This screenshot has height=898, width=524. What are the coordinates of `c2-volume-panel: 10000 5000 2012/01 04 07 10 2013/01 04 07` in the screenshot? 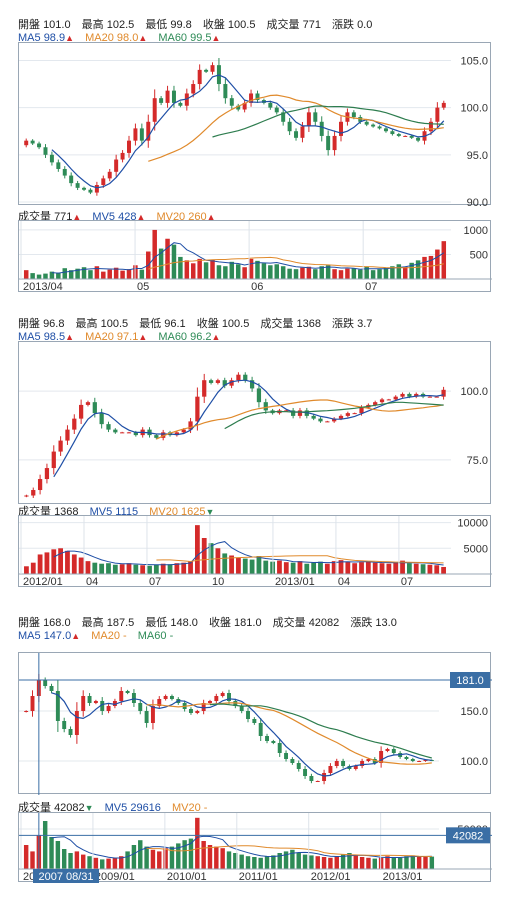 It's located at (255, 551).